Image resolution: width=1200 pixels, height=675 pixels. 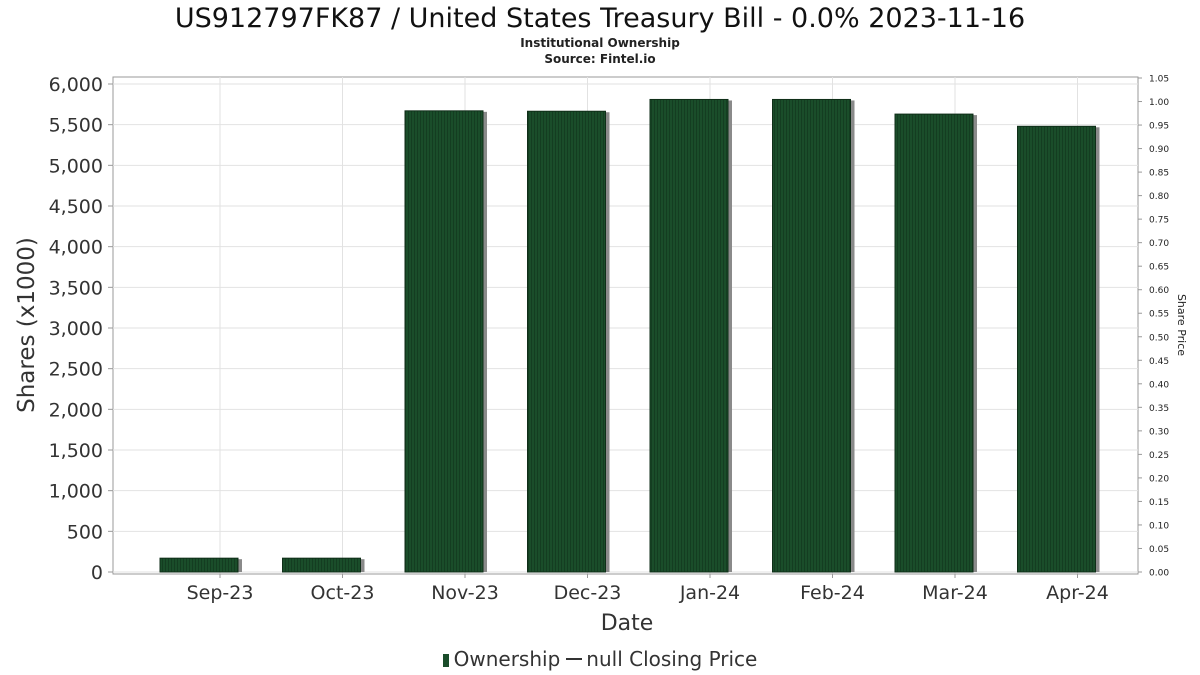 I want to click on y2-tick-label: 0.90, so click(x=1159, y=150).